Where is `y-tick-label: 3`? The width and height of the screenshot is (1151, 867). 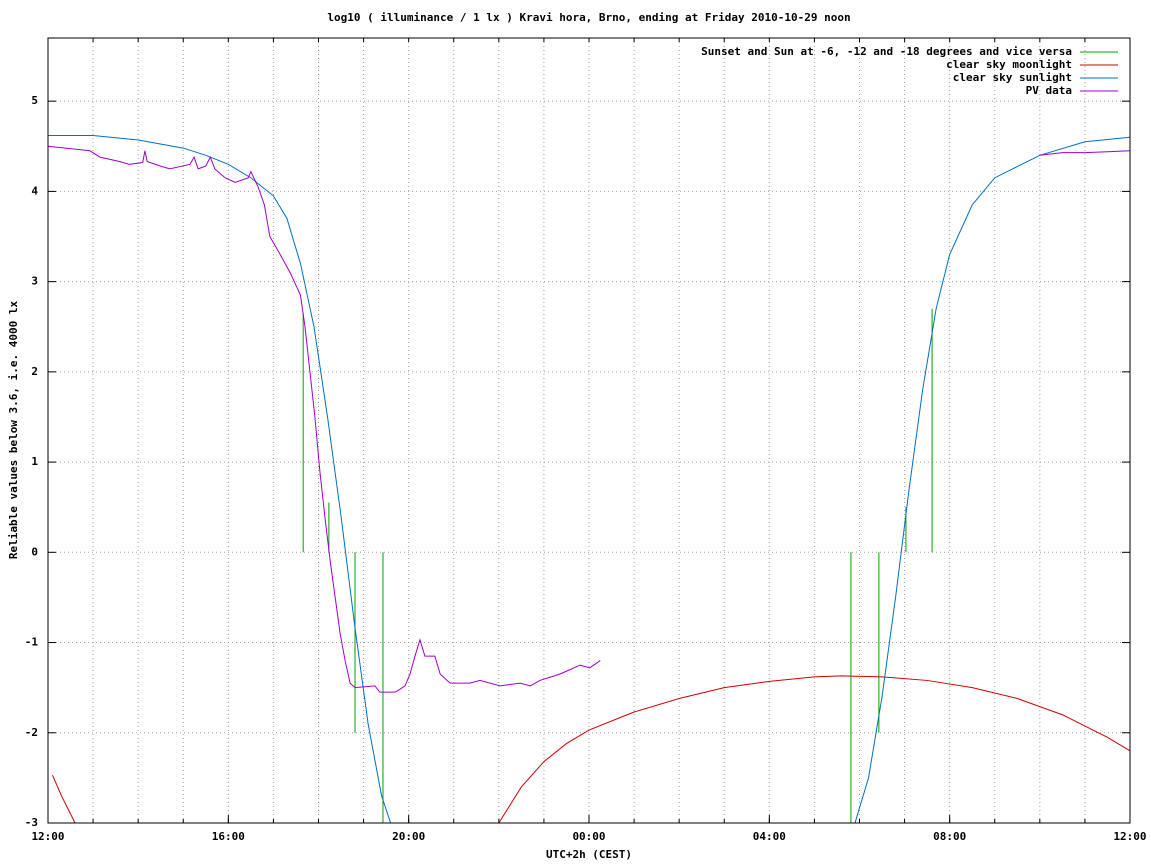 y-tick-label: 3 is located at coordinates (34, 281).